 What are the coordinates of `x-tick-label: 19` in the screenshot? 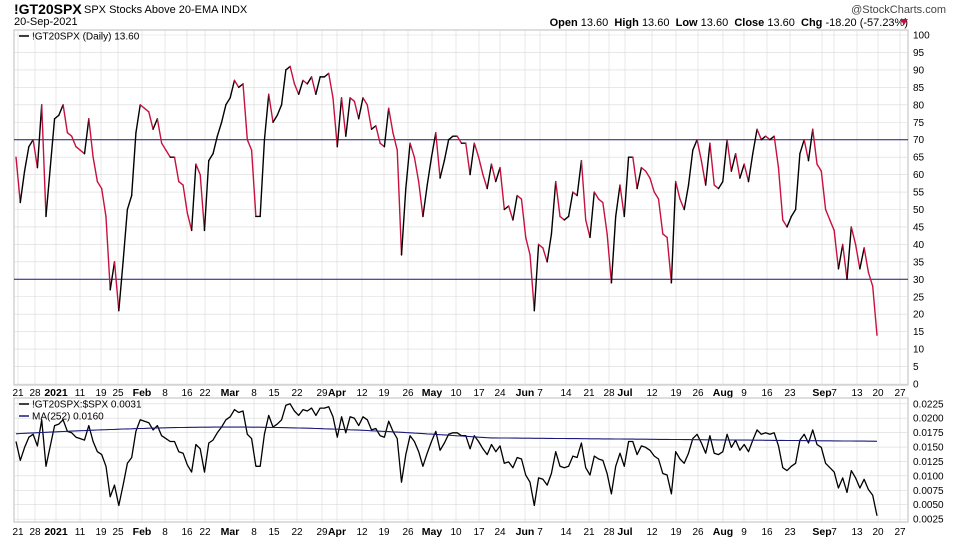 It's located at (384, 393).